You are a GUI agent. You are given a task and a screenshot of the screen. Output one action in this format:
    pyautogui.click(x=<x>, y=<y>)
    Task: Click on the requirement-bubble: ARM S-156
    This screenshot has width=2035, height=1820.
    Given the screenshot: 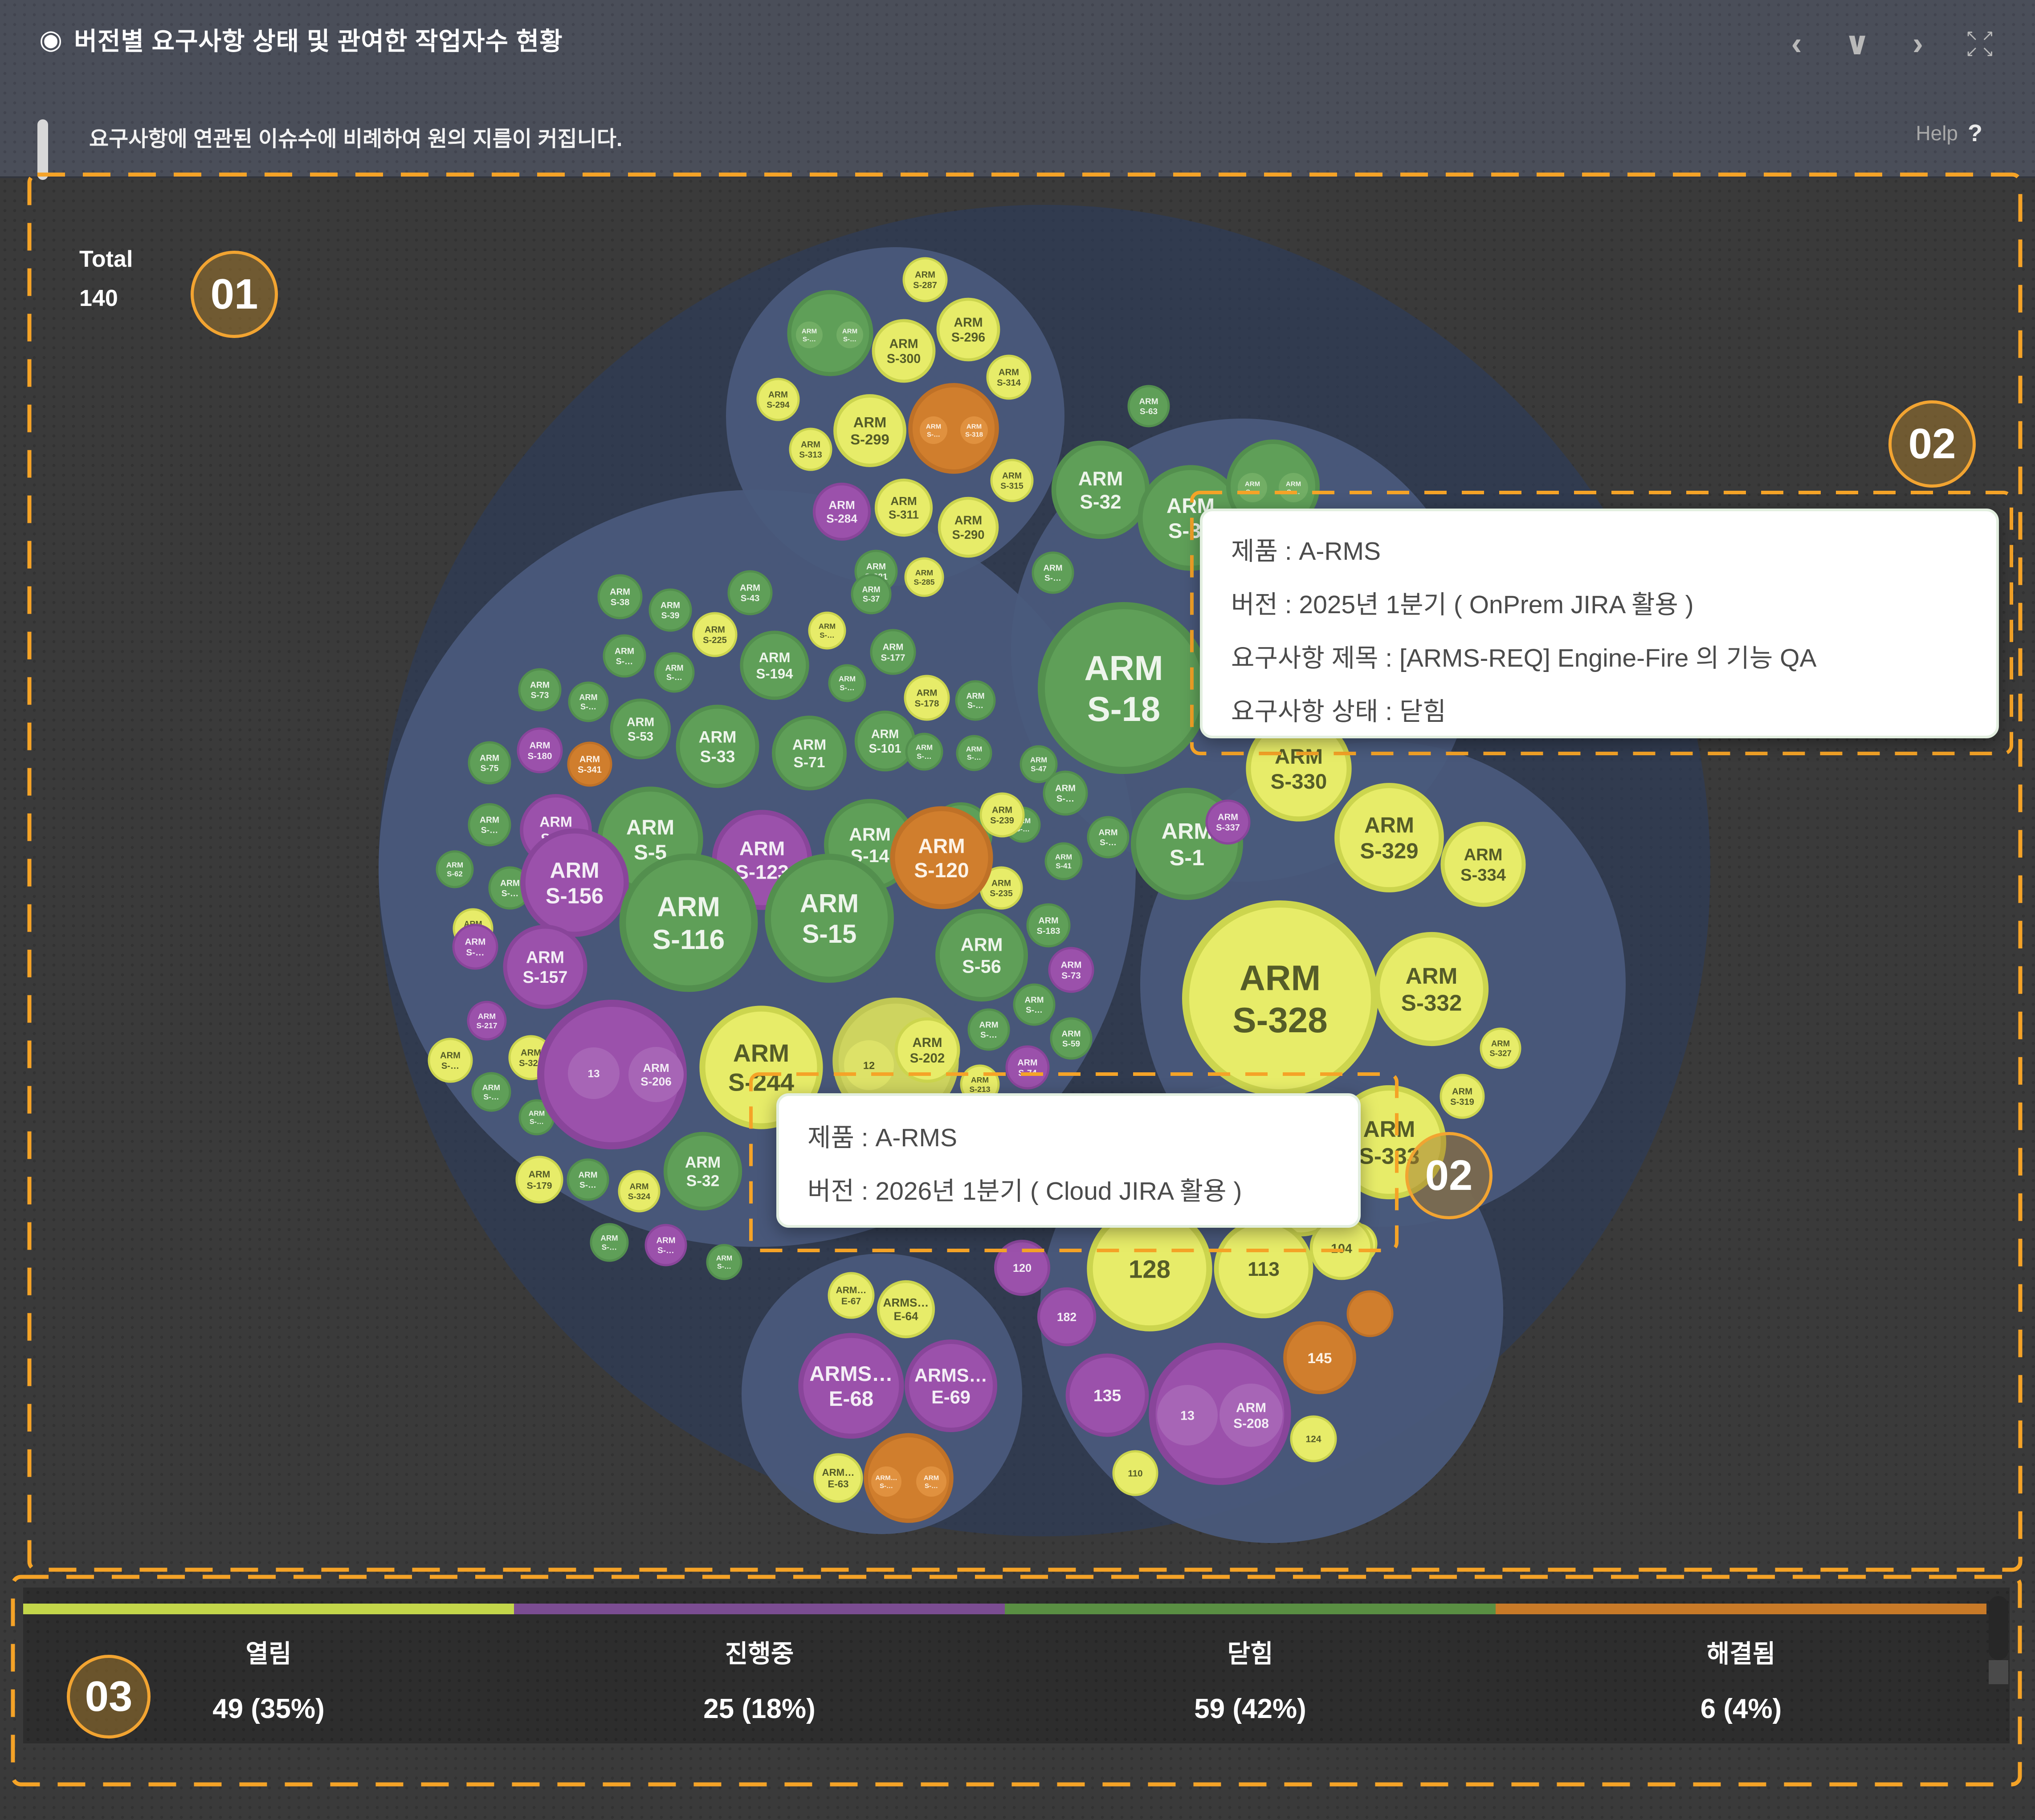 What is the action you would take?
    pyautogui.click(x=574, y=882)
    